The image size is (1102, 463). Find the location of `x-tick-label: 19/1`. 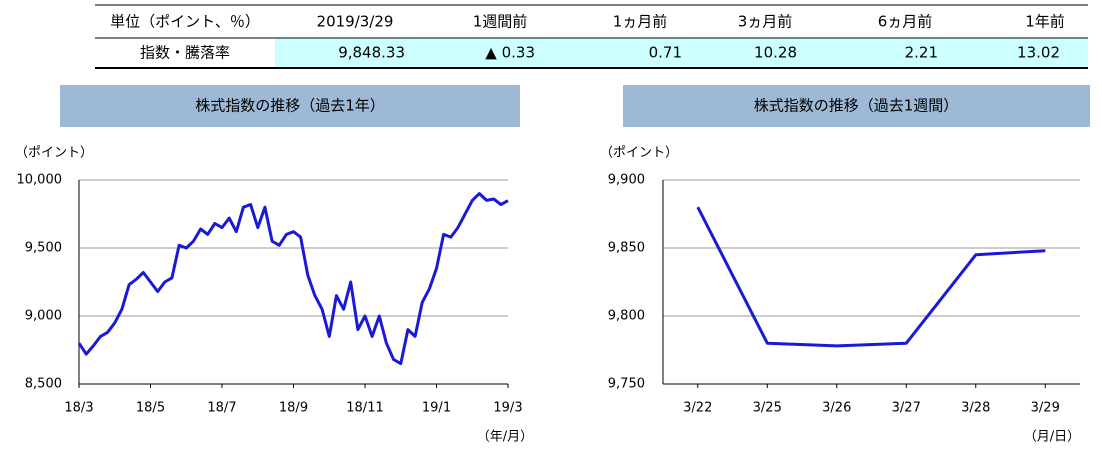

x-tick-label: 19/1 is located at coordinates (436, 408).